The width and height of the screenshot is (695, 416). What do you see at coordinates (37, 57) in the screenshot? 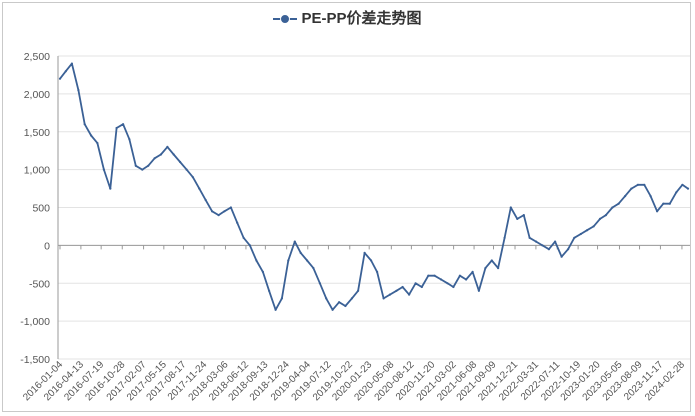
I see `y-tick-label: 2,500` at bounding box center [37, 57].